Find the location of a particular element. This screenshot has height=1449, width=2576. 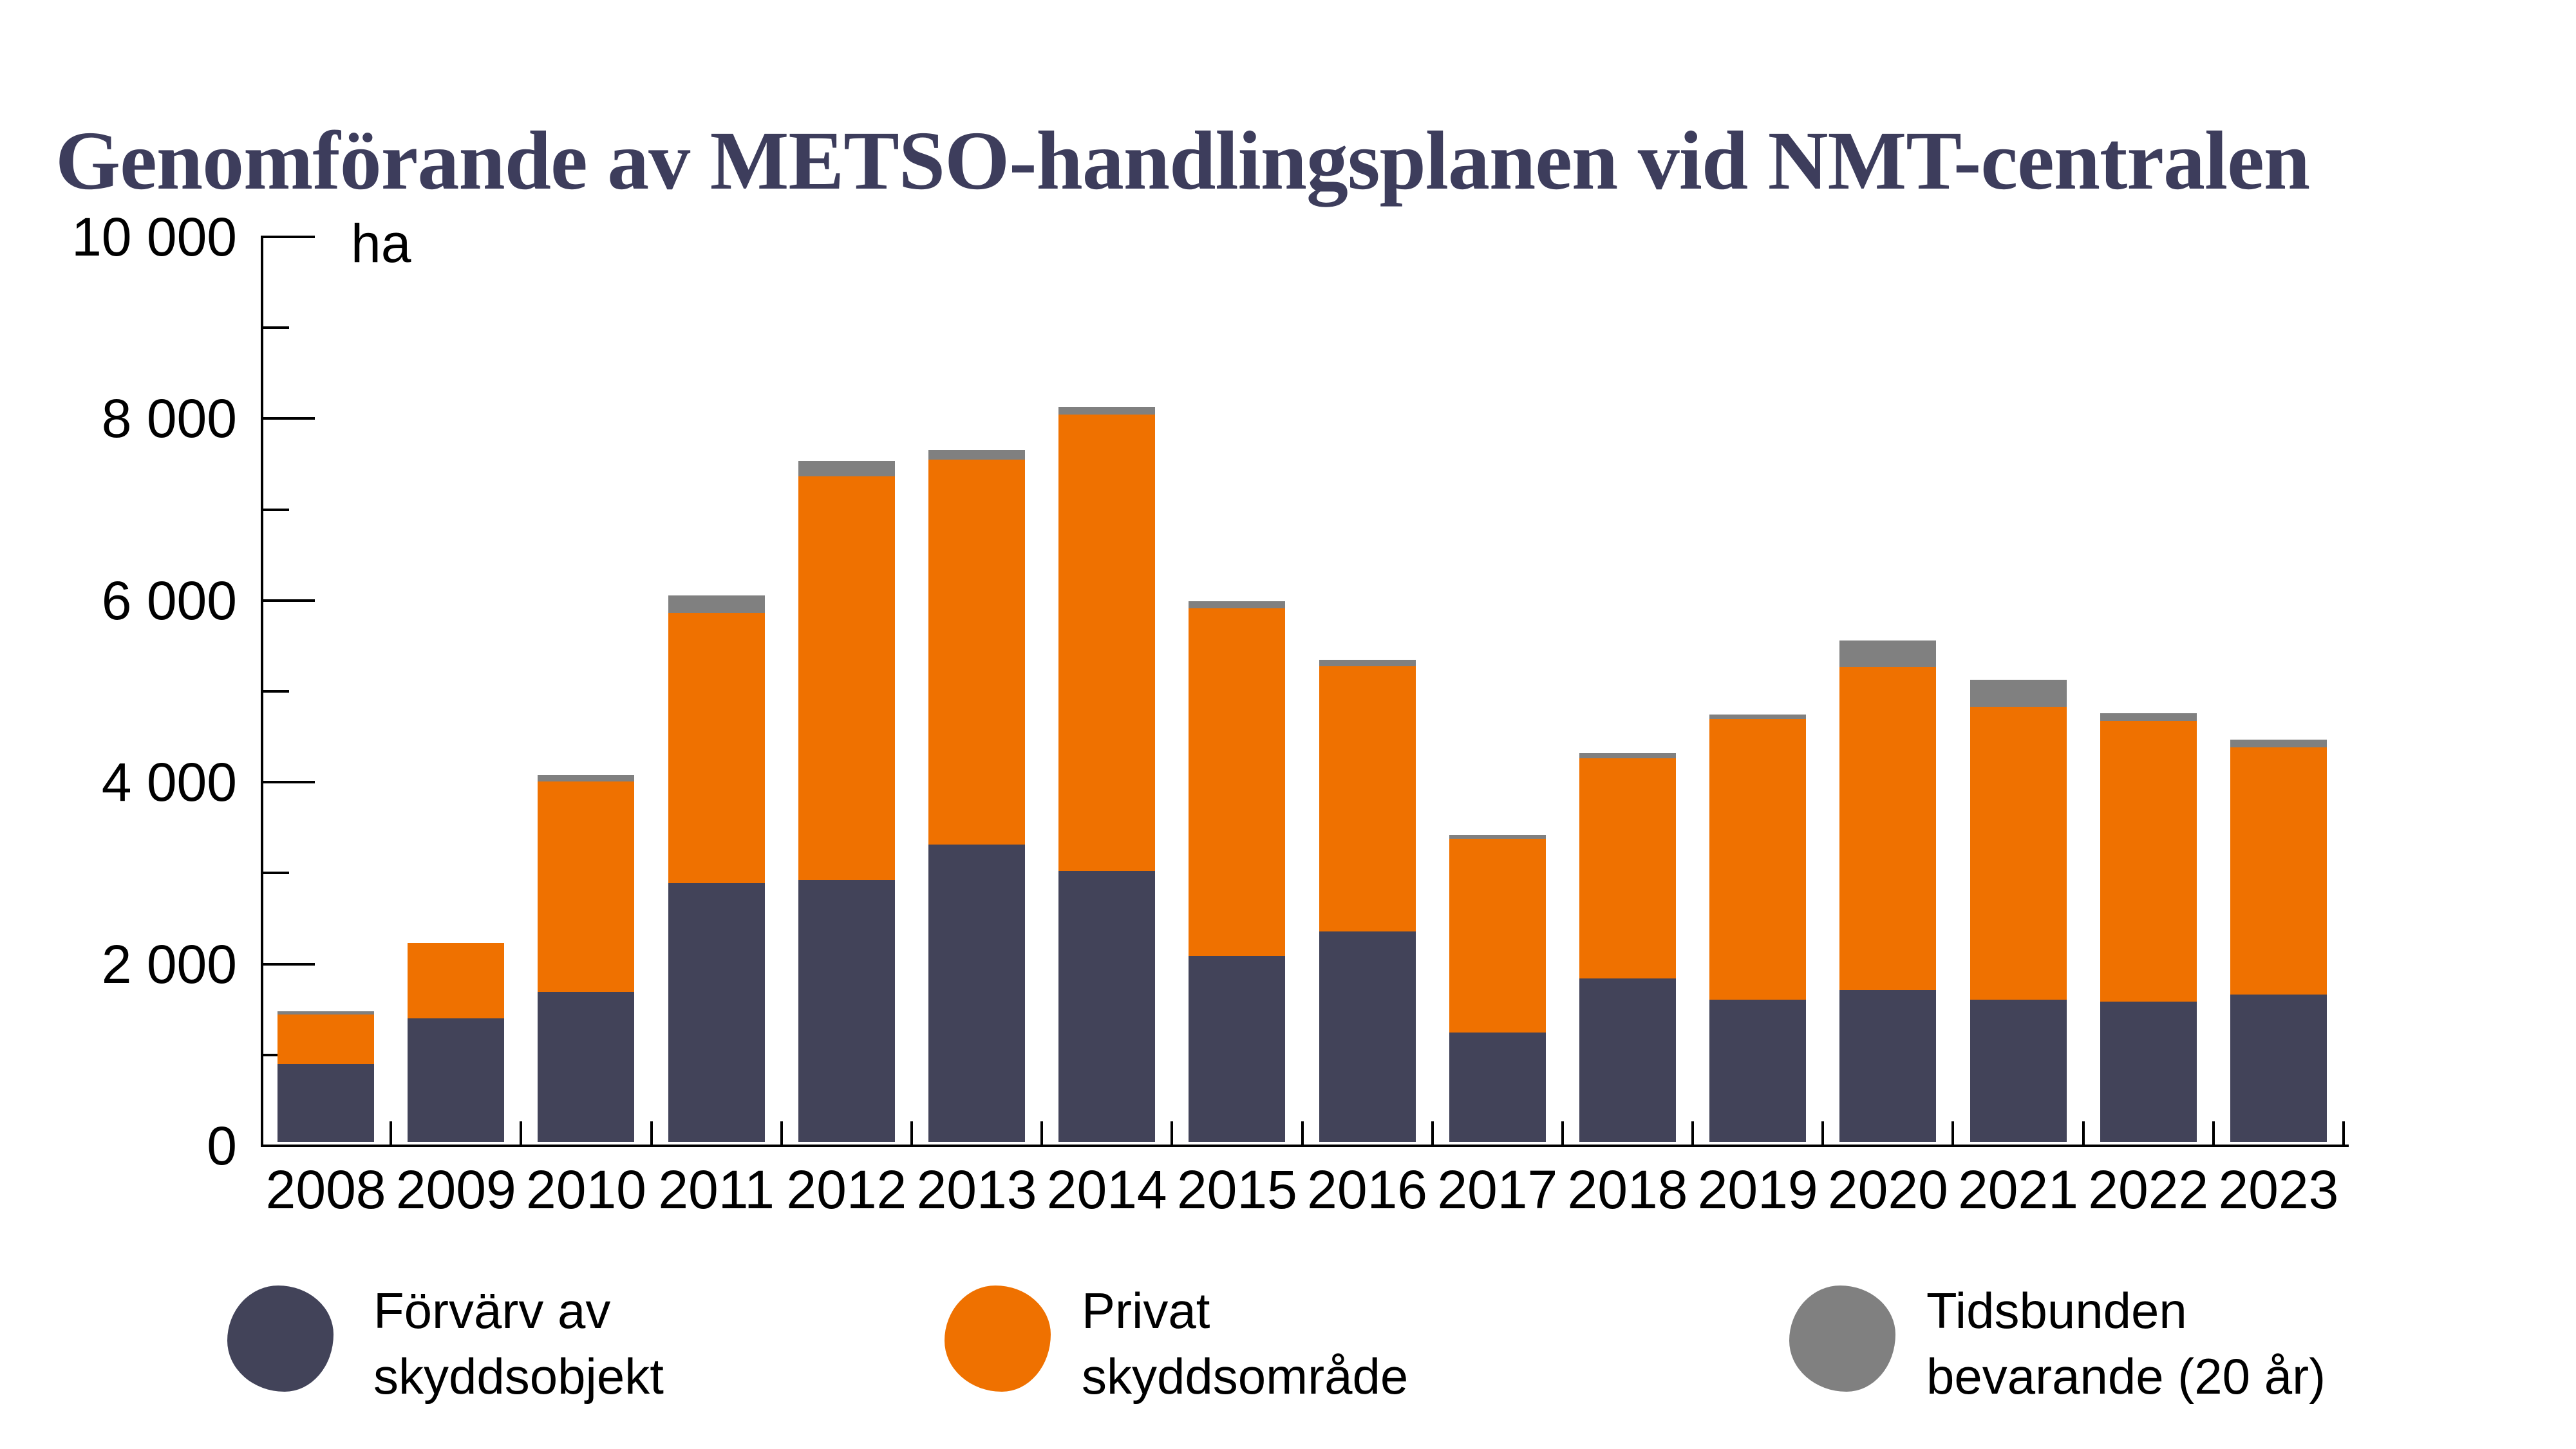

x-tick-label: 2016 is located at coordinates (1367, 1189).